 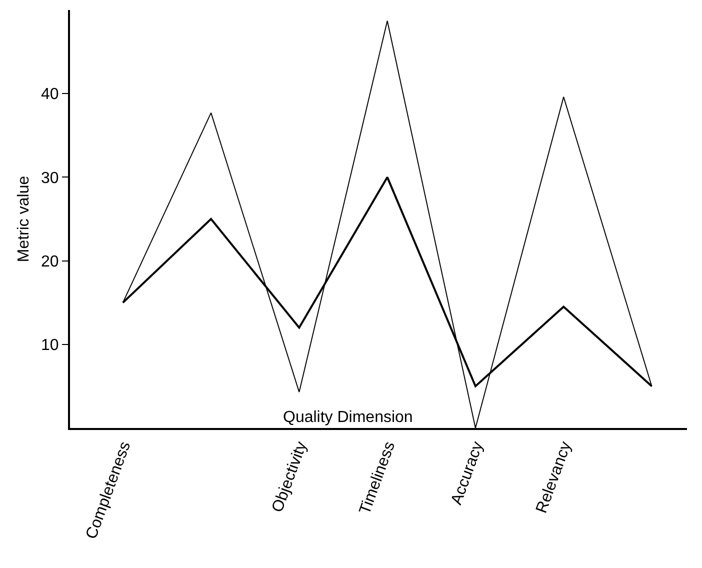 I want to click on y-tick-label: 10, so click(x=50, y=345).